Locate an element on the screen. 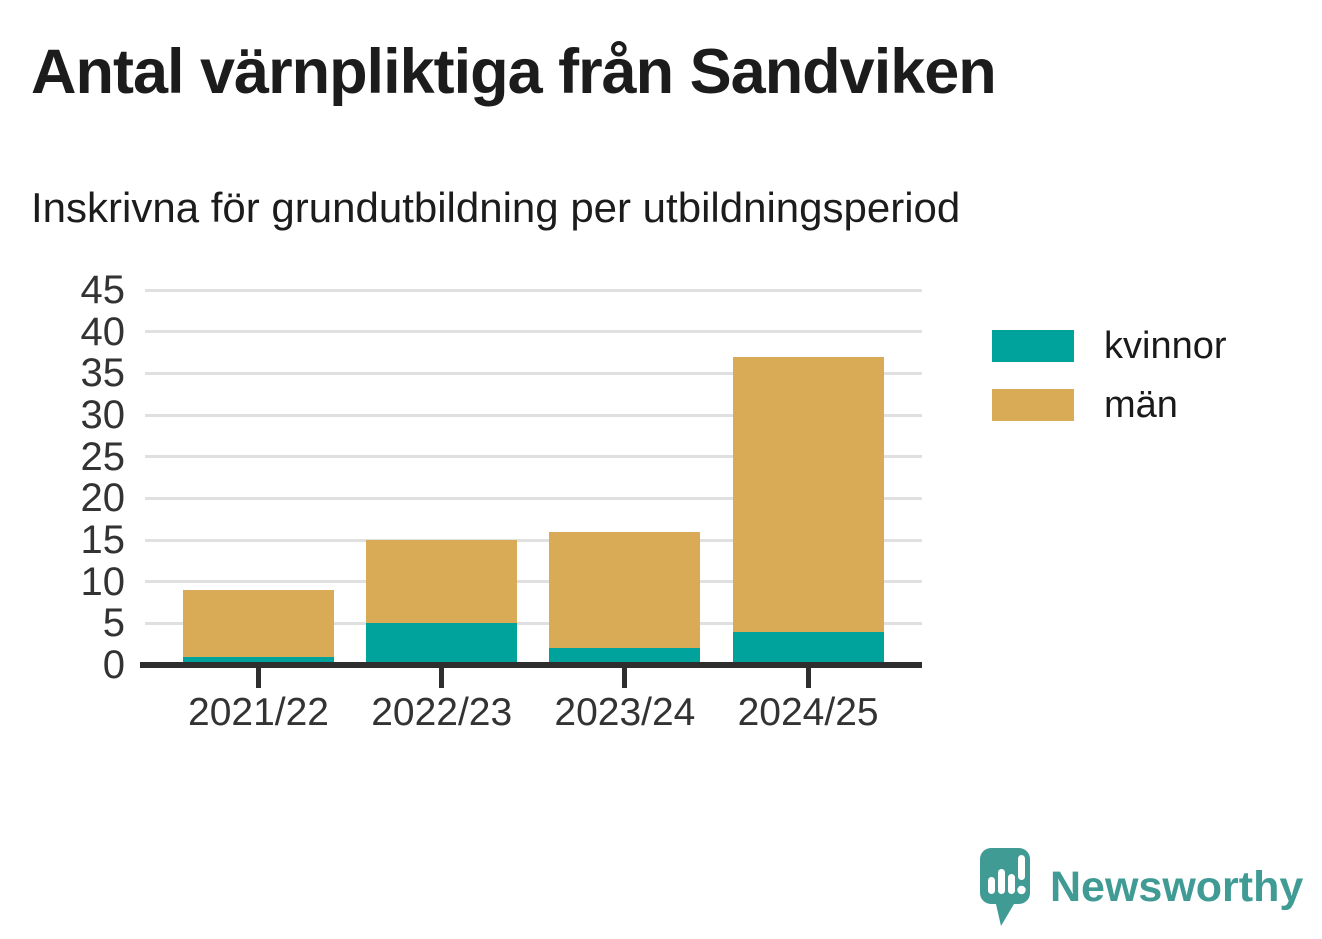 The image size is (1322, 939). y-axis-tick-label: 10 is located at coordinates (103, 581).